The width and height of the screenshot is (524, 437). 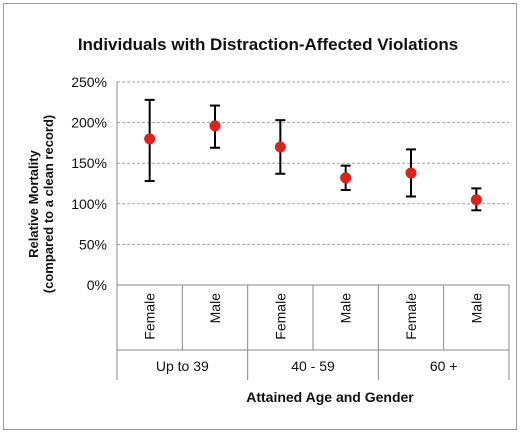 What do you see at coordinates (33, 203) in the screenshot?
I see `y-axis-label-line1: Relative Mortality` at bounding box center [33, 203].